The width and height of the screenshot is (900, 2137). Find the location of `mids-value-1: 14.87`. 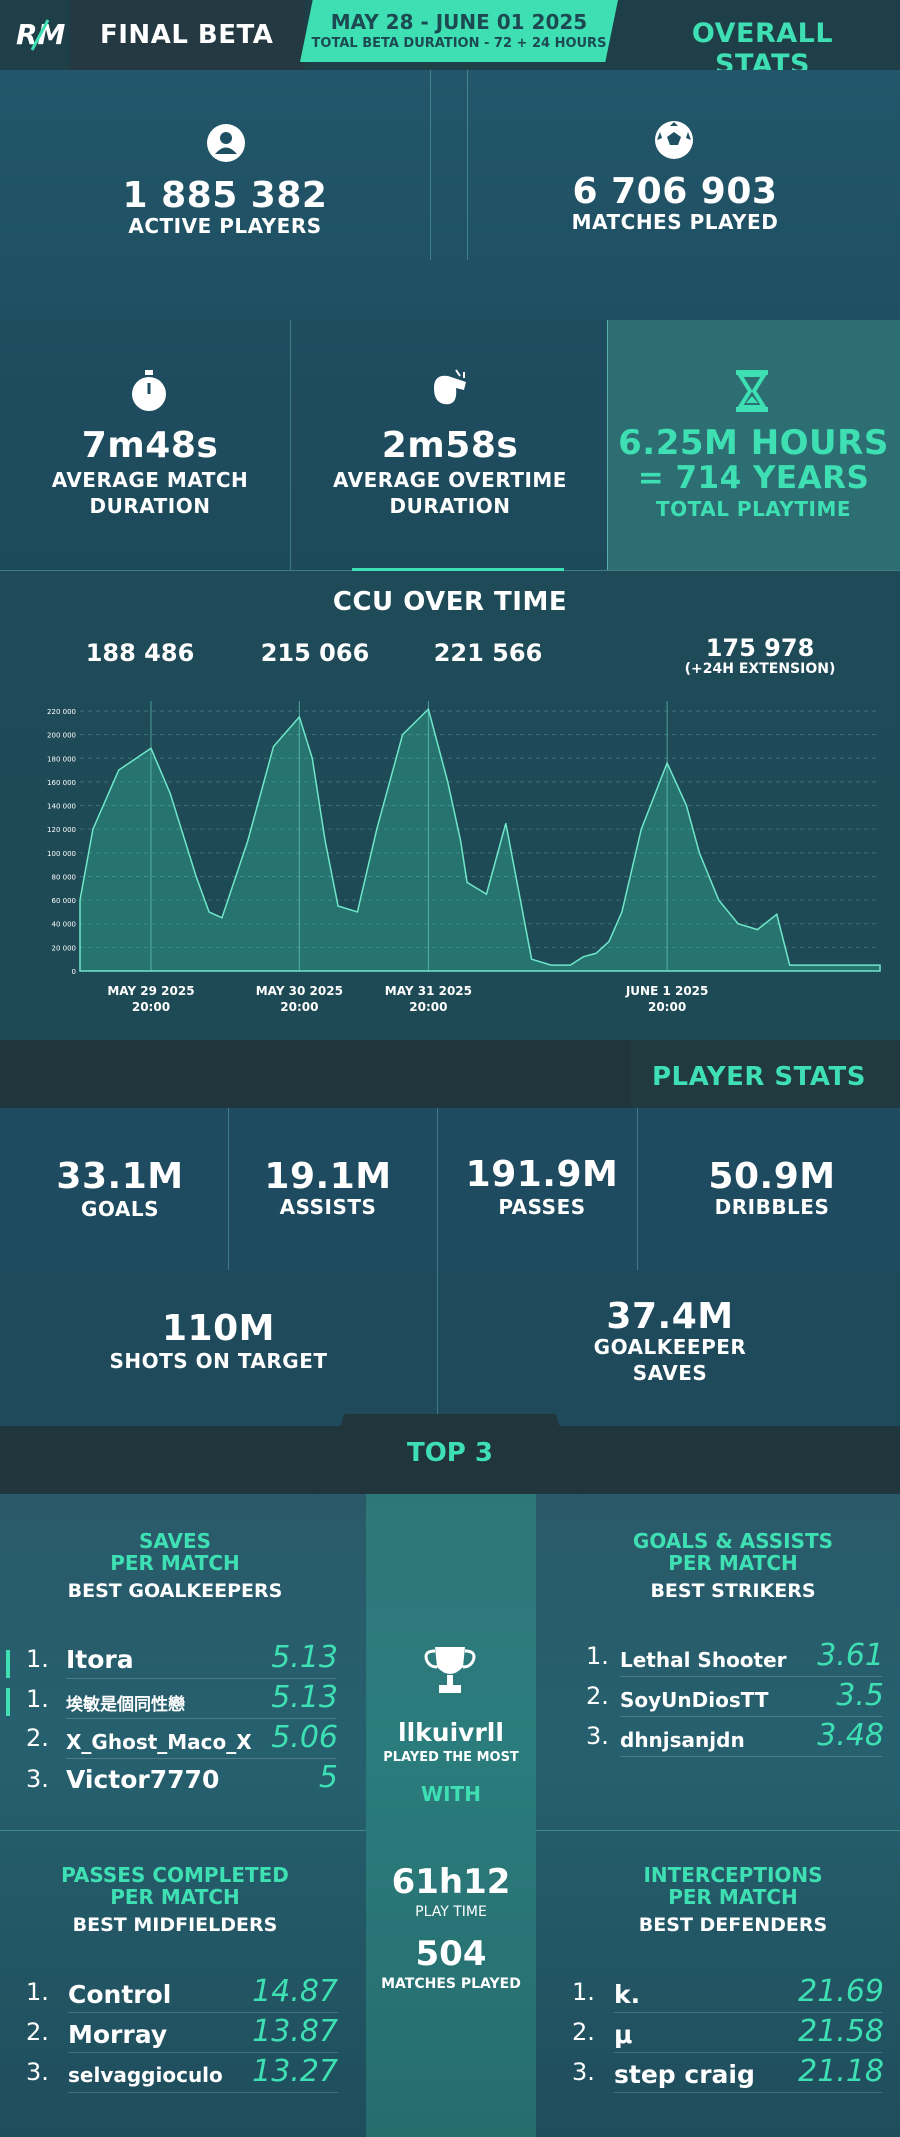

mids-value-1: 14.87 is located at coordinates (295, 1991).